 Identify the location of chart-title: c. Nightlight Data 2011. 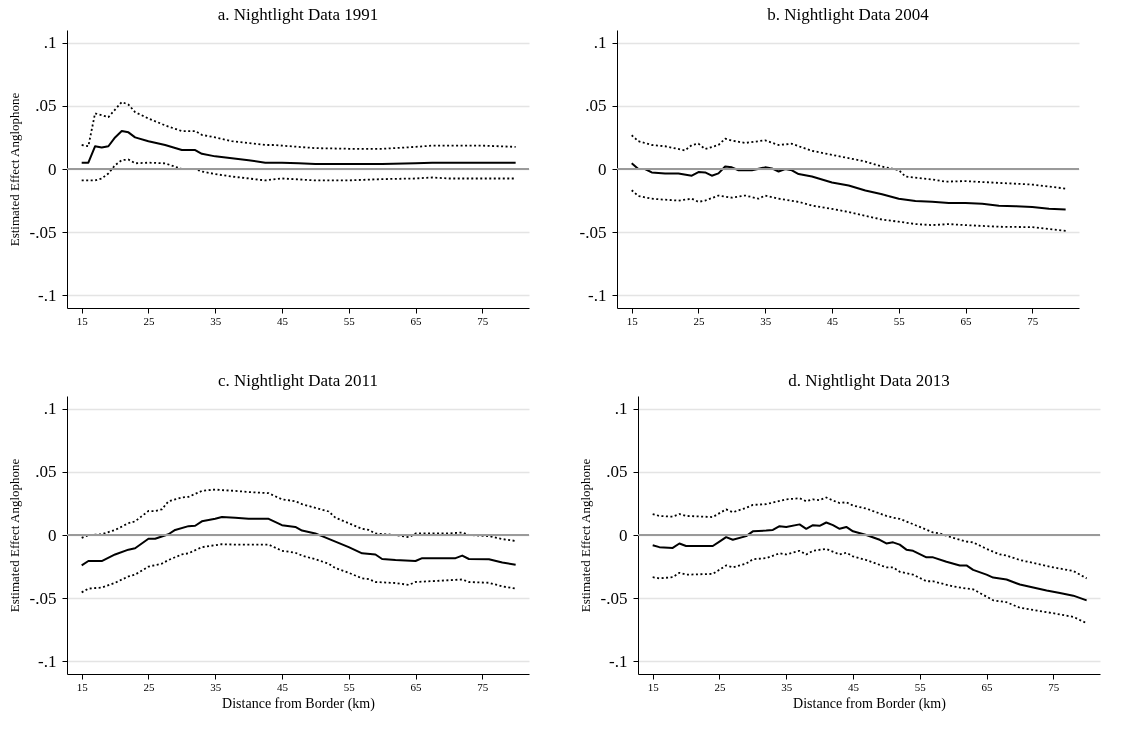
(298, 380).